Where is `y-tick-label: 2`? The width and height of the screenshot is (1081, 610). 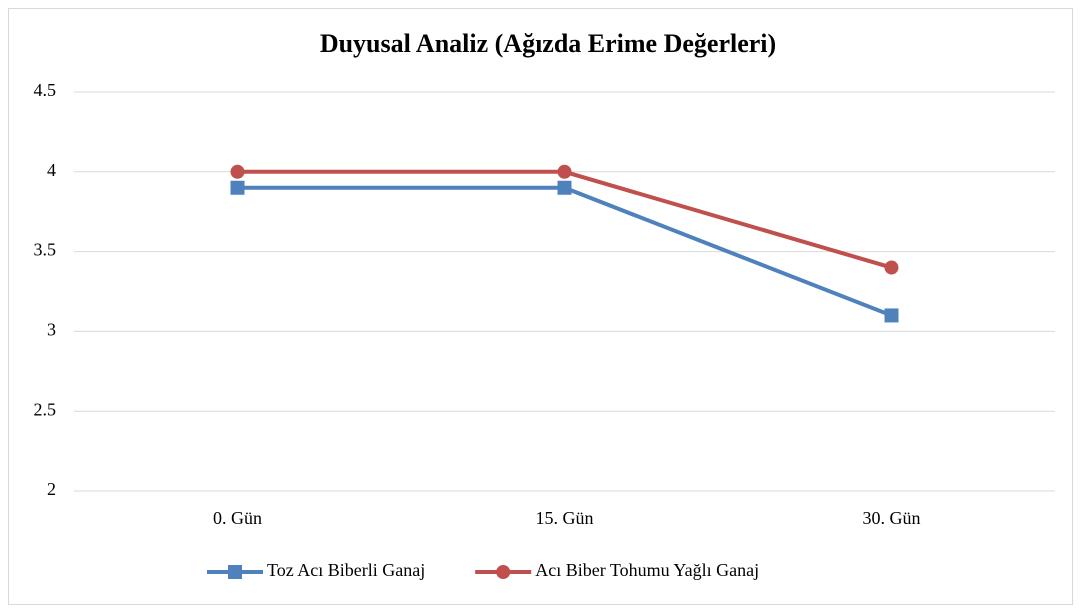 y-tick-label: 2 is located at coordinates (51, 489).